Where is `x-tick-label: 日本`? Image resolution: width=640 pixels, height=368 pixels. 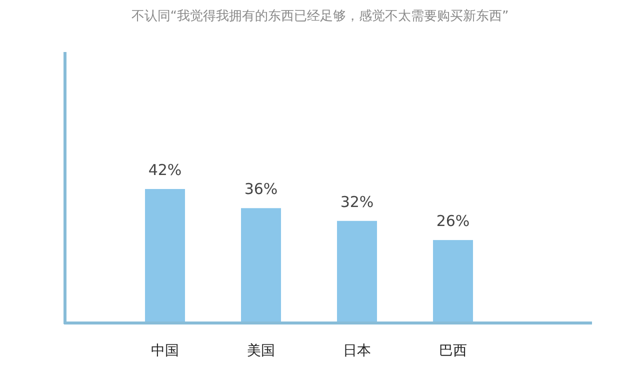 x-tick-label: 日本 is located at coordinates (357, 351).